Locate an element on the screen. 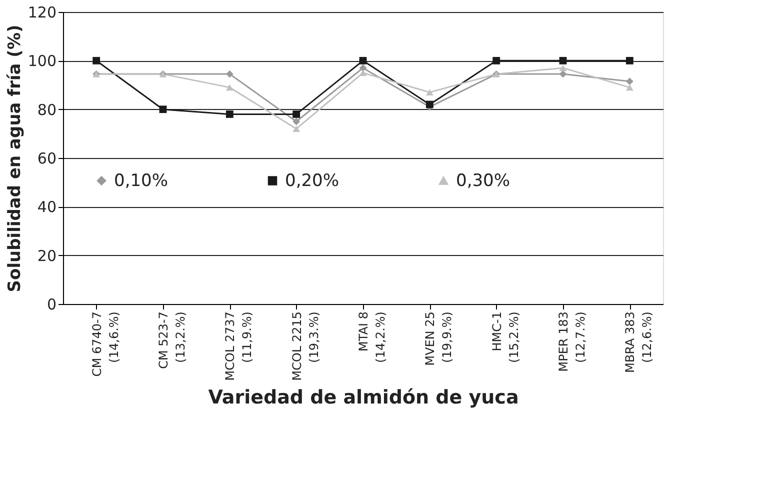 This screenshot has height=479, width=760. x-tick-label: MPER 183 (12,7.%) is located at coordinates (572, 342).